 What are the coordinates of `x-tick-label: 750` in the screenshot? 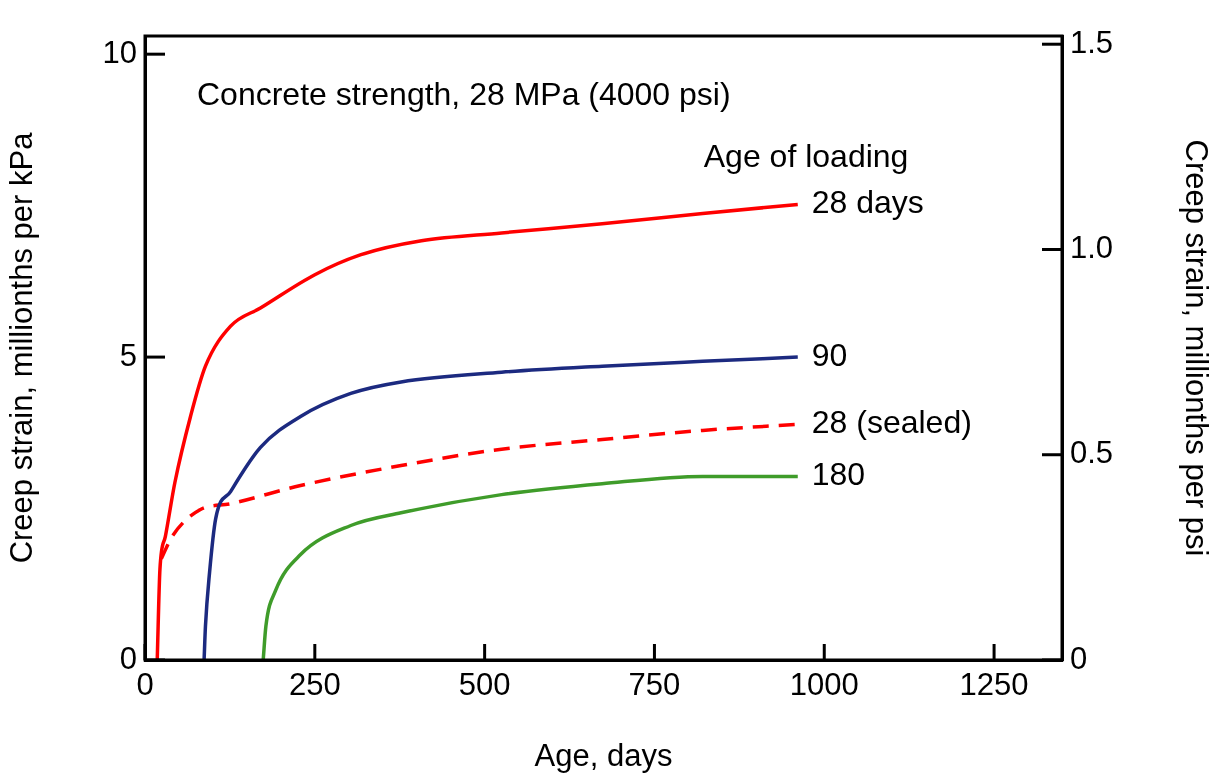 It's located at (654, 685).